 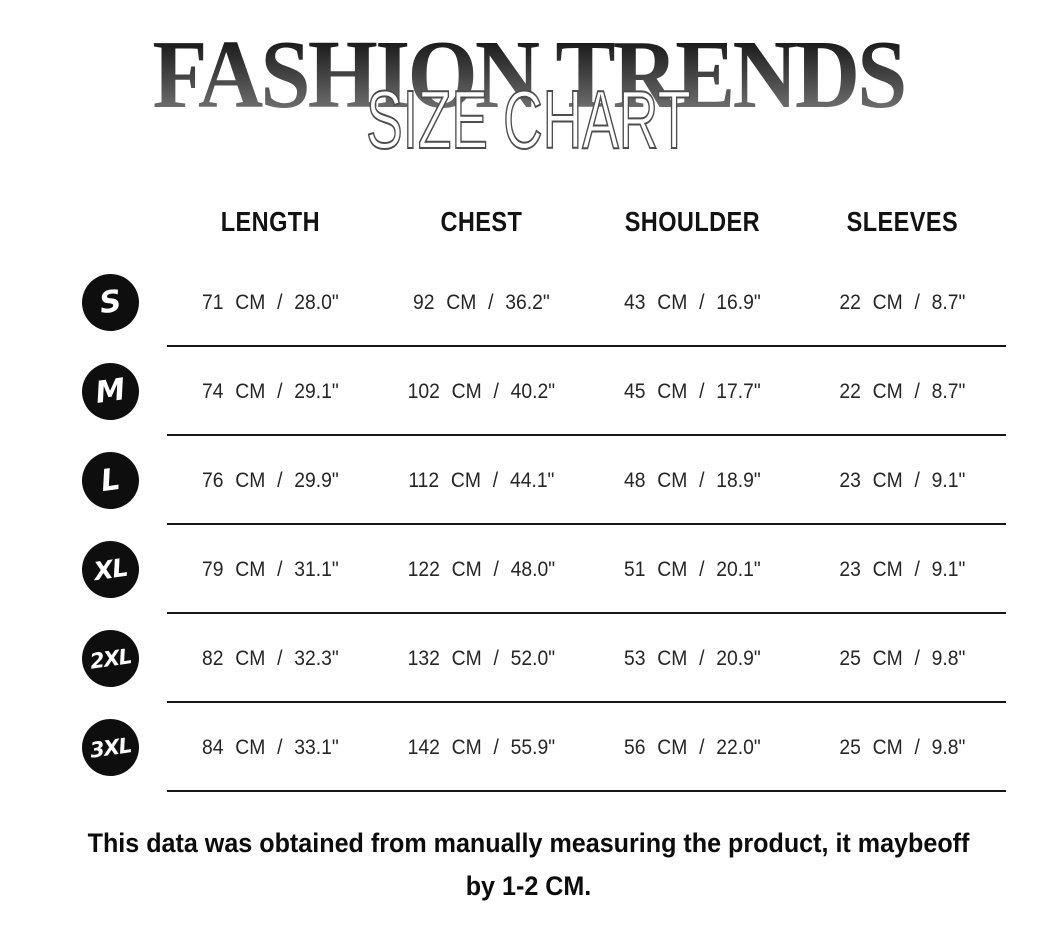 What do you see at coordinates (692, 658) in the screenshot?
I see `shoulder-cell: 53 CM / 20.9"` at bounding box center [692, 658].